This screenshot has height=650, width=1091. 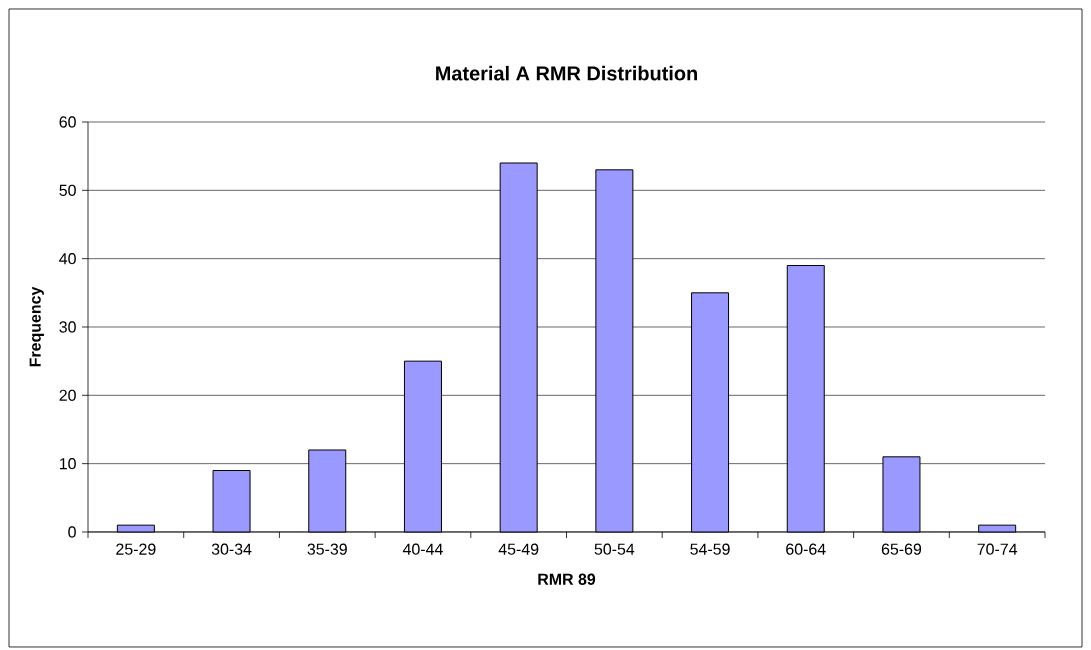 I want to click on x-tick-label: 25-29, so click(x=136, y=549).